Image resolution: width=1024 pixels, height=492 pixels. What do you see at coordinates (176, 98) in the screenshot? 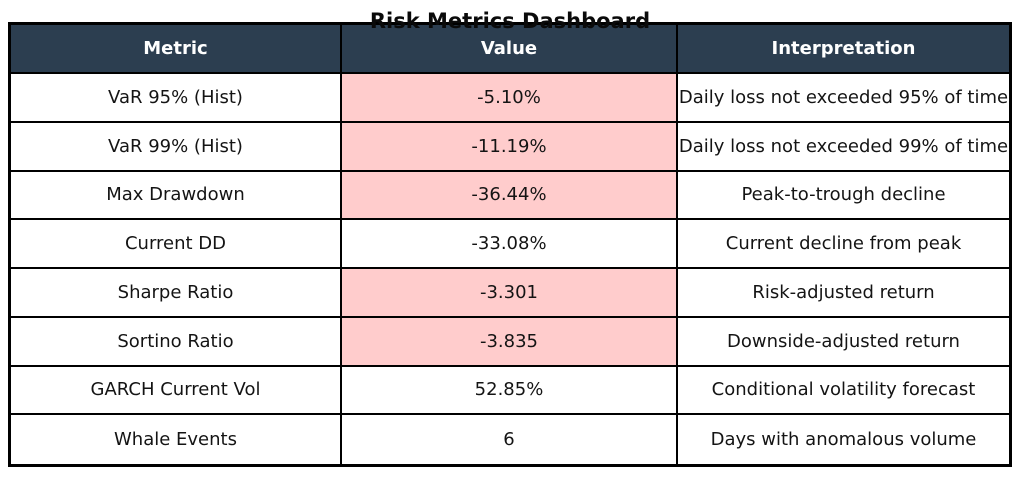
I see `metric-cell: VaR 95% (Hist)` at bounding box center [176, 98].